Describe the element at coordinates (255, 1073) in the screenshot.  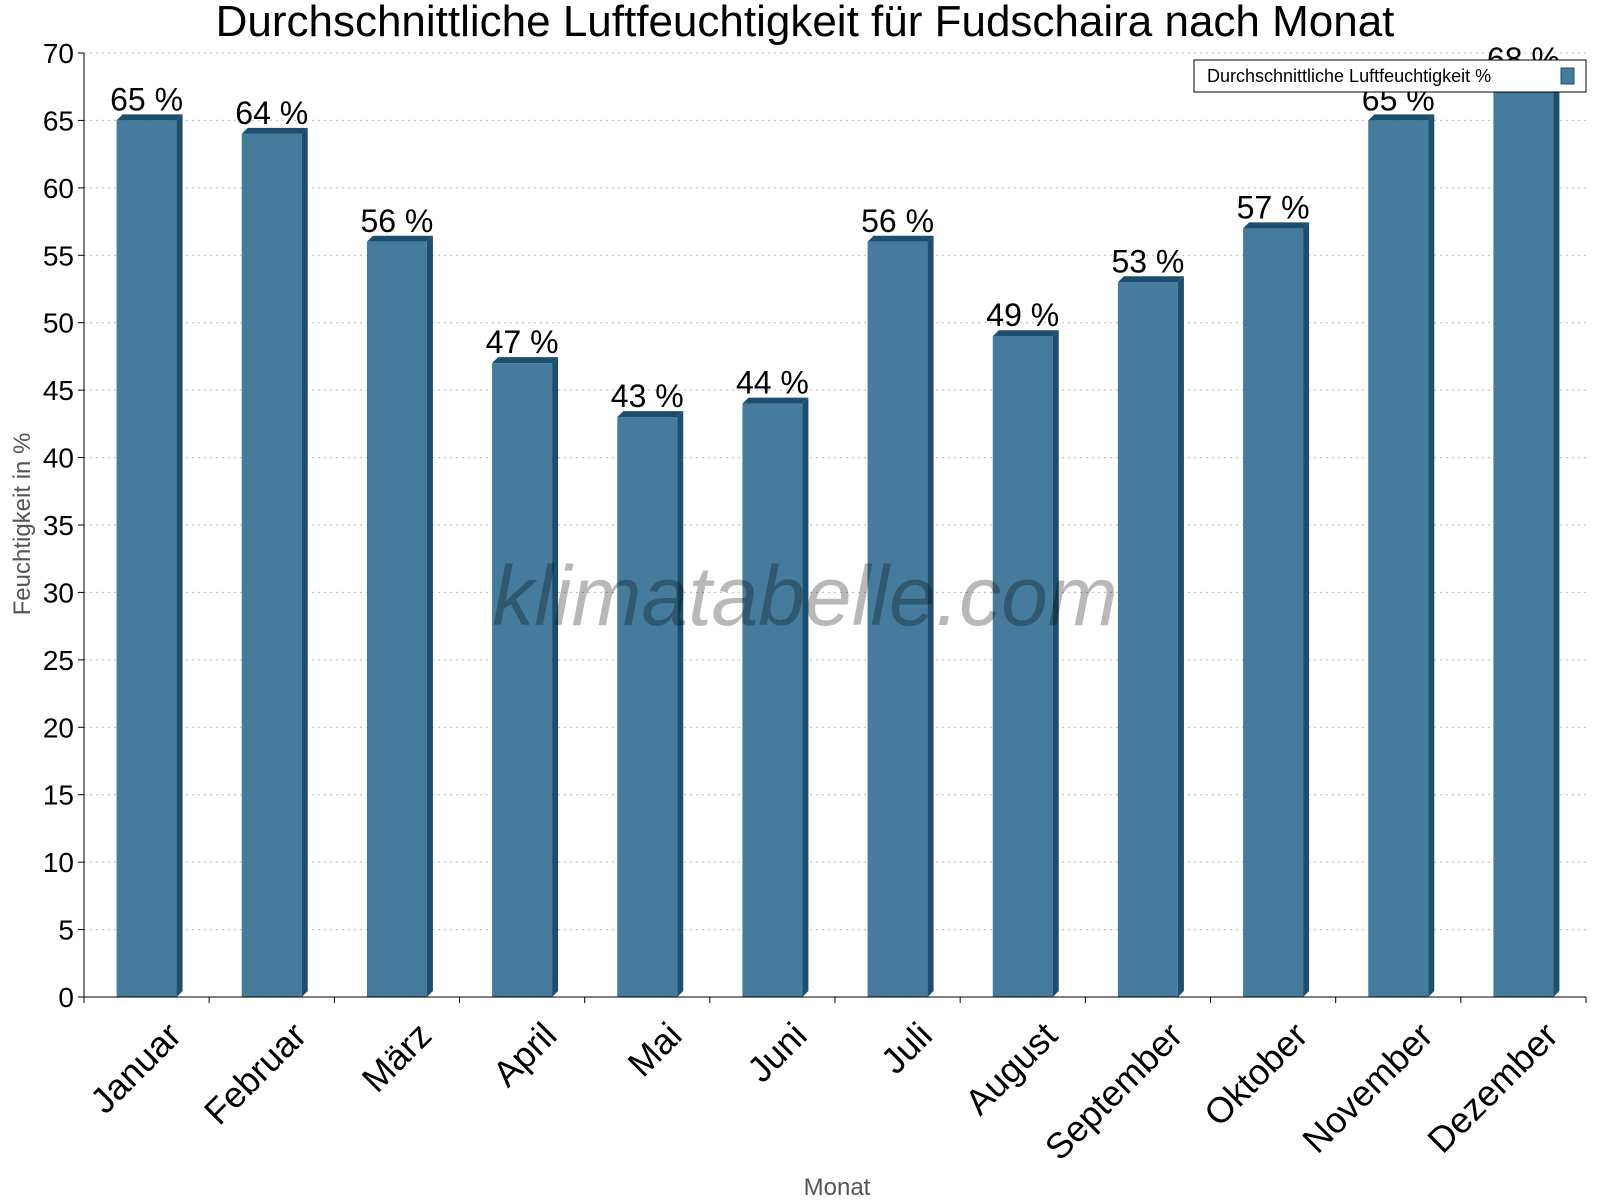
I see `x-tick-label: Februar` at that location.